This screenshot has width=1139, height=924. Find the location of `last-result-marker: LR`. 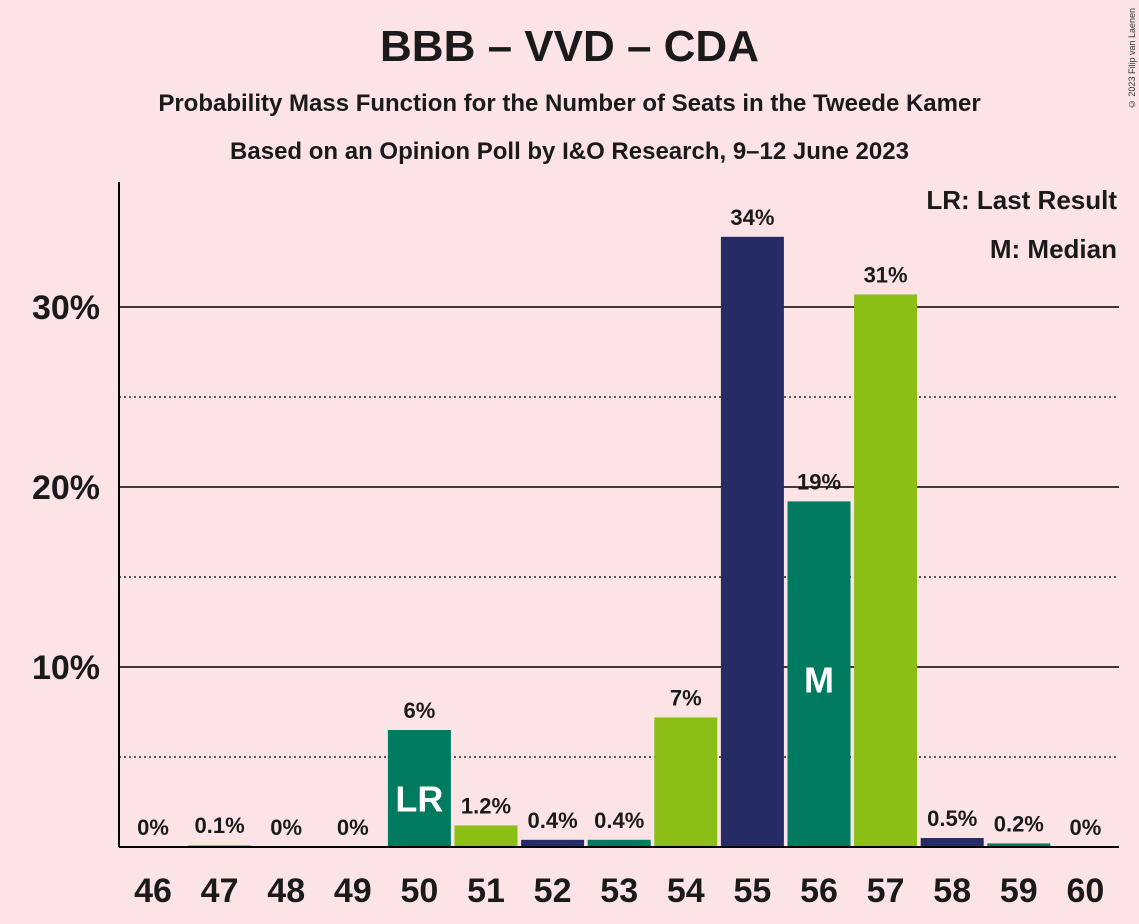

last-result-marker: LR is located at coordinates (419, 798).